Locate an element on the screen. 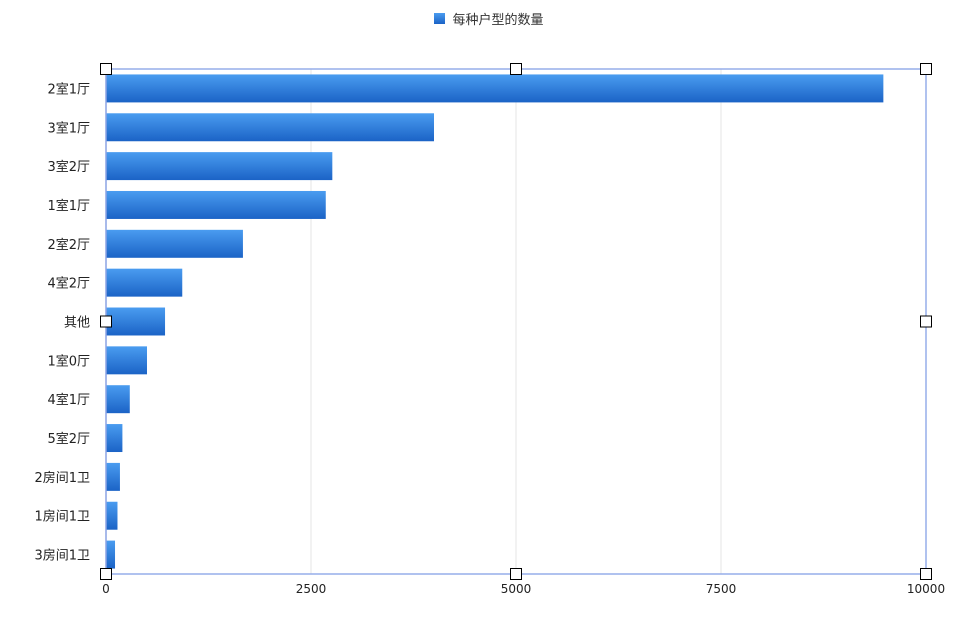  y-category-label: 2房间1卫 is located at coordinates (62, 478).